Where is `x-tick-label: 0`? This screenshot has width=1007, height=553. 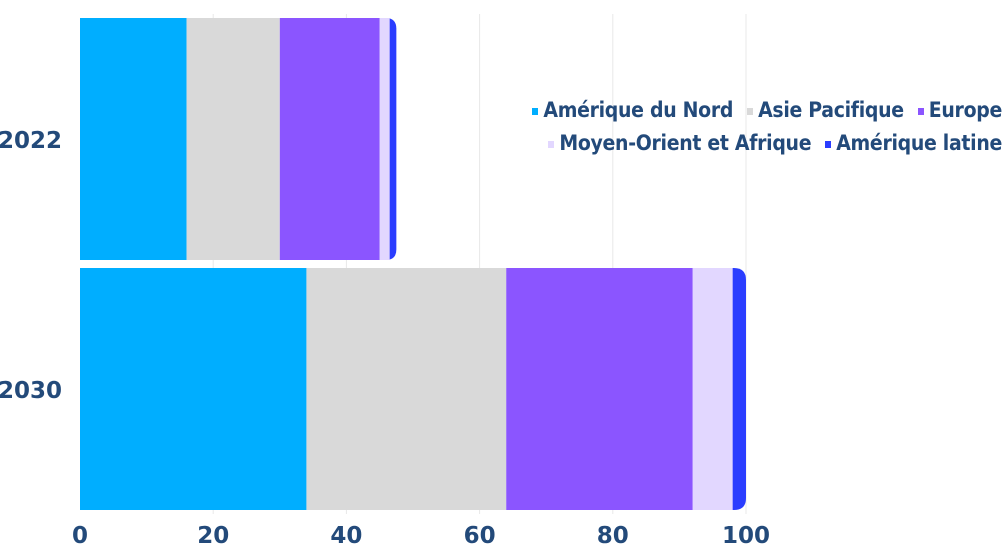 x-tick-label: 0 is located at coordinates (80, 535).